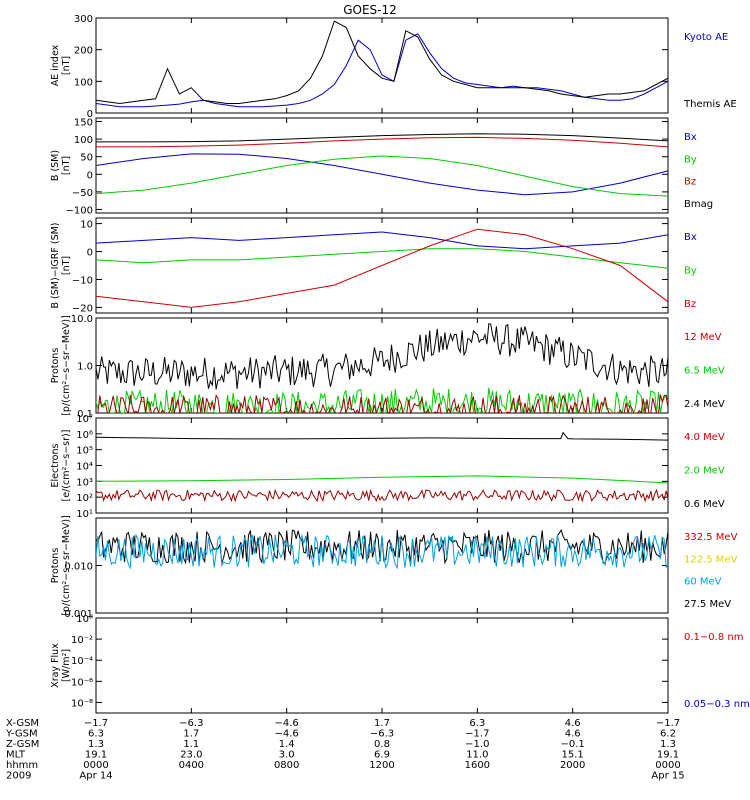 The width and height of the screenshot is (750, 800). I want to click on table-cell: −6.3, so click(382, 734).